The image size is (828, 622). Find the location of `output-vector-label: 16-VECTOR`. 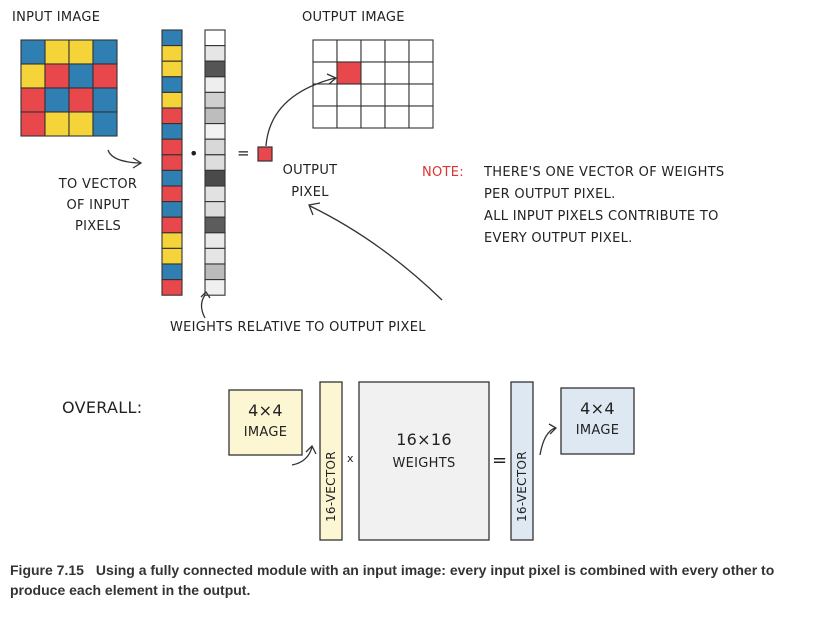

output-vector-label: 16-VECTOR is located at coordinates (522, 486).